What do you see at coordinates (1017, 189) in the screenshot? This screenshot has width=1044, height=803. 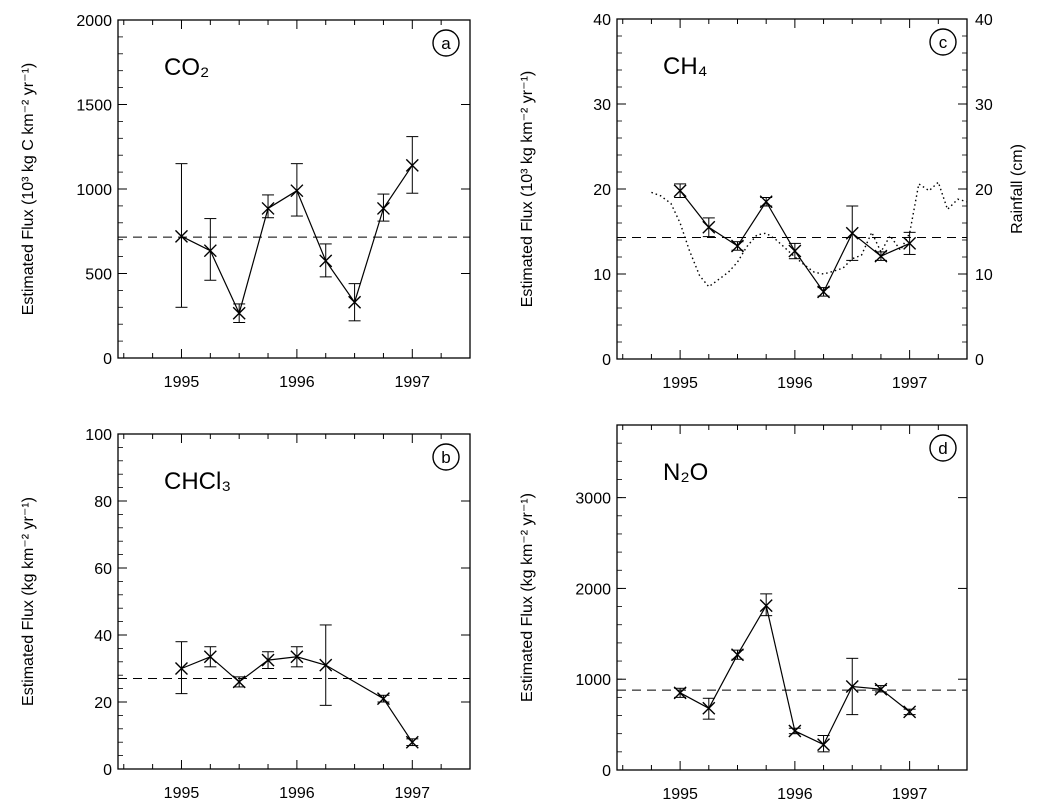 I see `y2-axis-label: Rainfall (cm)` at bounding box center [1017, 189].